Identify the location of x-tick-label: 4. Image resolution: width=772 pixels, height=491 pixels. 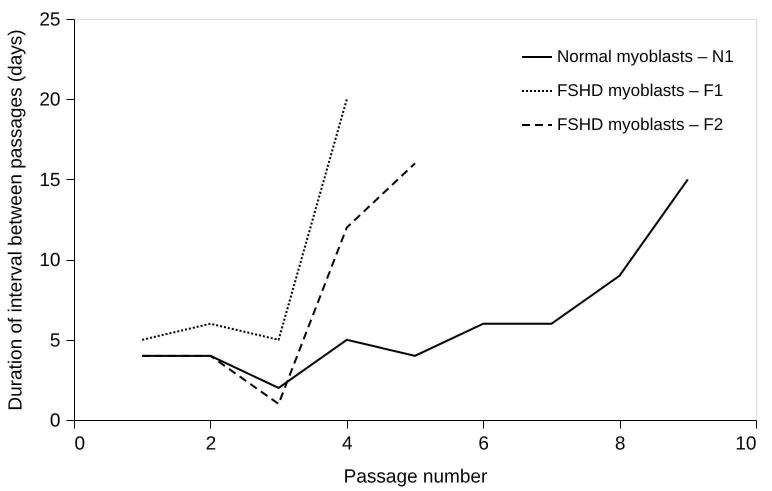
(348, 444).